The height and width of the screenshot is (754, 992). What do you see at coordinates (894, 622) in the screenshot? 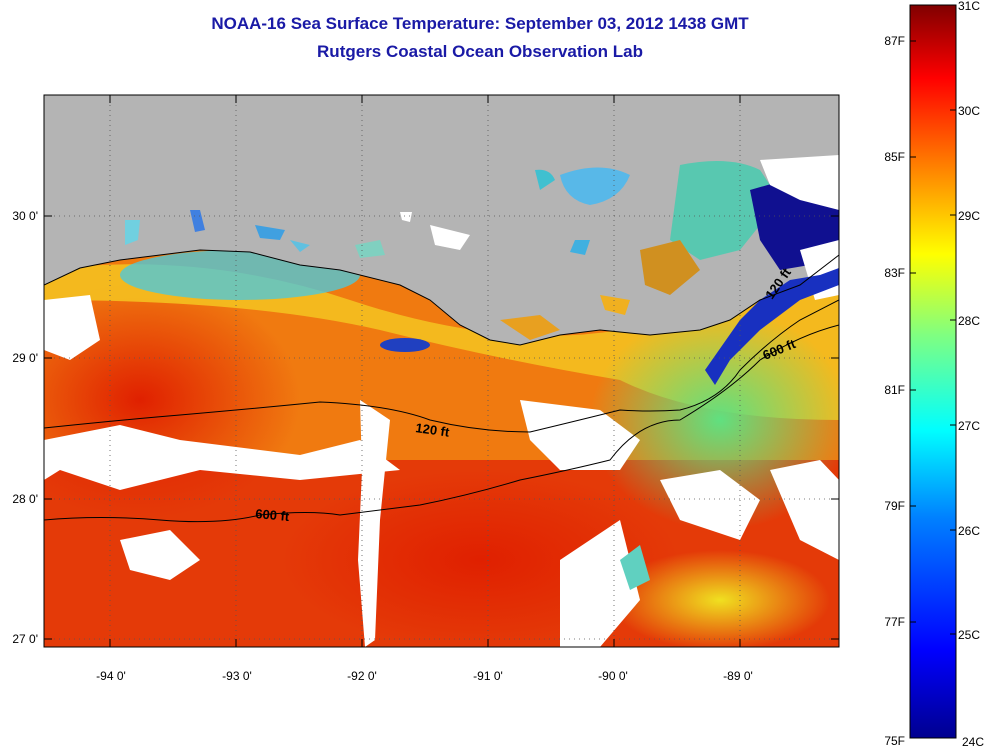
I see `colorbar-f-label: 77F` at bounding box center [894, 622].